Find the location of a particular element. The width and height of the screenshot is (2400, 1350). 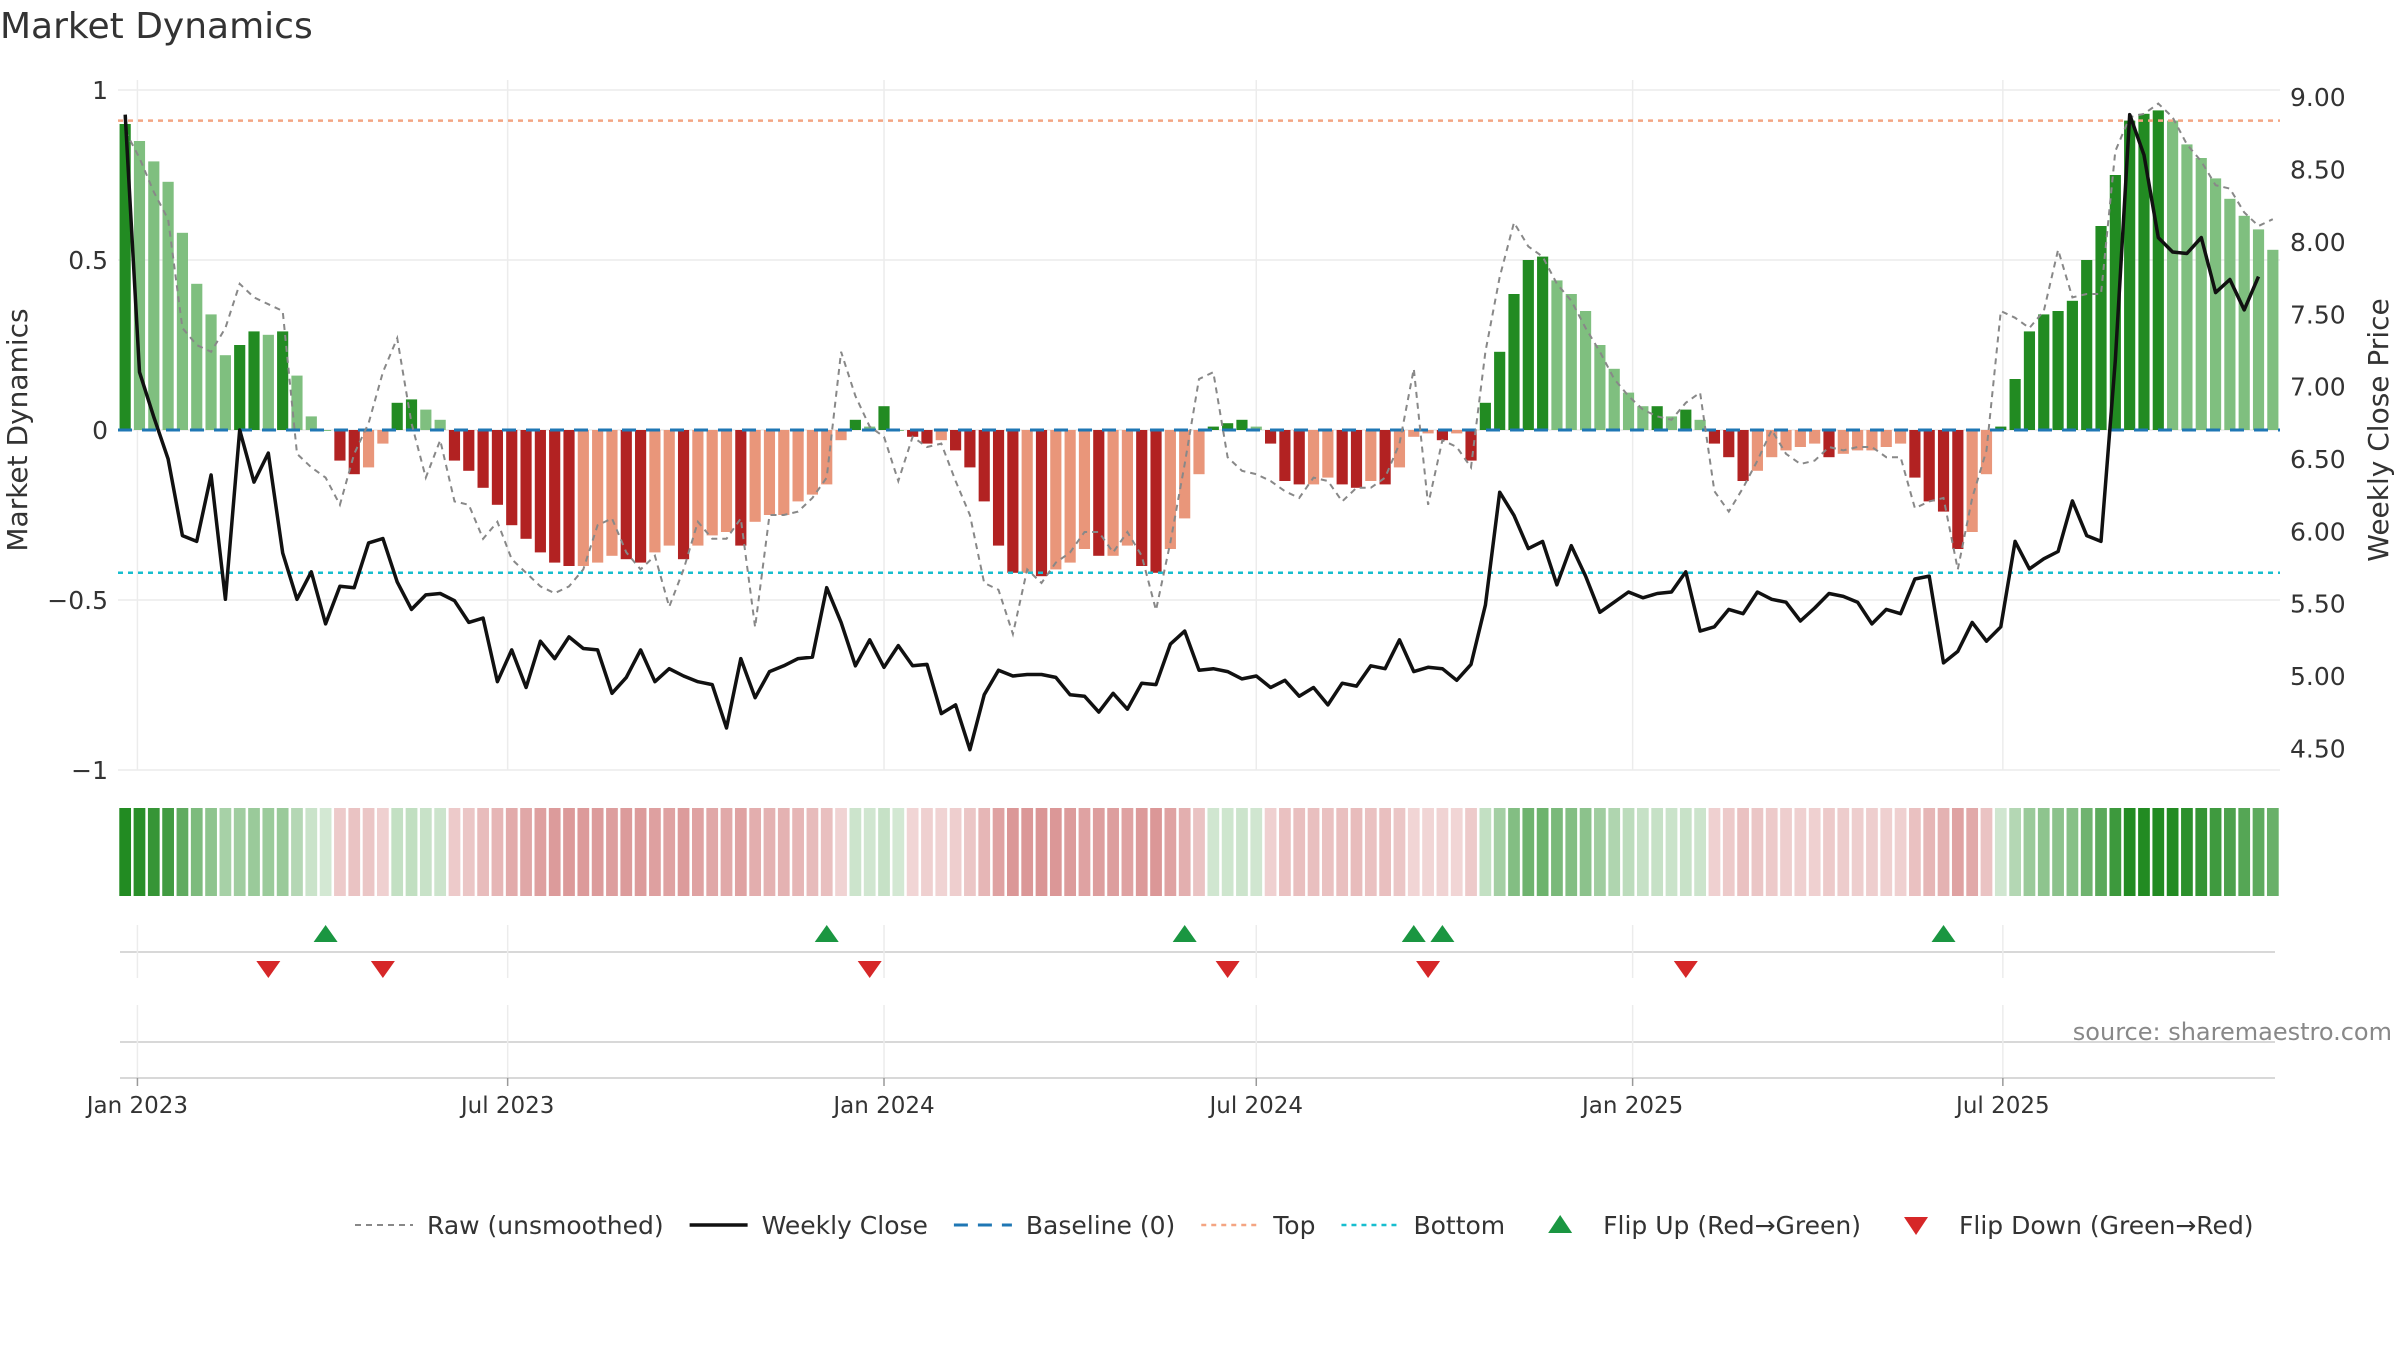

y2-tick-label: 5.50 is located at coordinates (2318, 604).